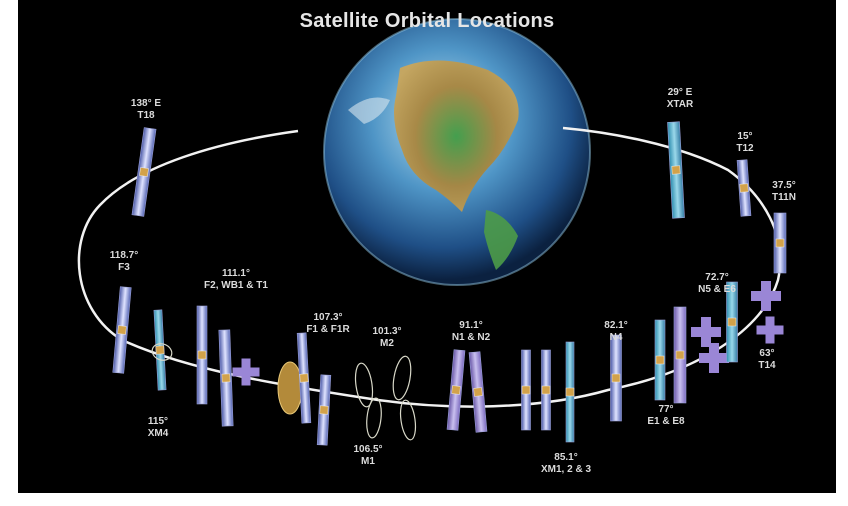 The width and height of the screenshot is (848, 506). What do you see at coordinates (676, 170) in the screenshot?
I see `satellite-xtar` at bounding box center [676, 170].